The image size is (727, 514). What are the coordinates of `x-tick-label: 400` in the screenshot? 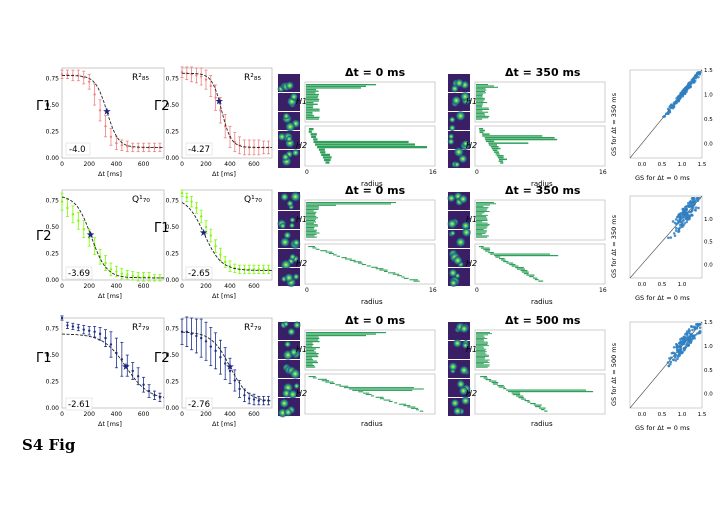 It's located at (230, 414).